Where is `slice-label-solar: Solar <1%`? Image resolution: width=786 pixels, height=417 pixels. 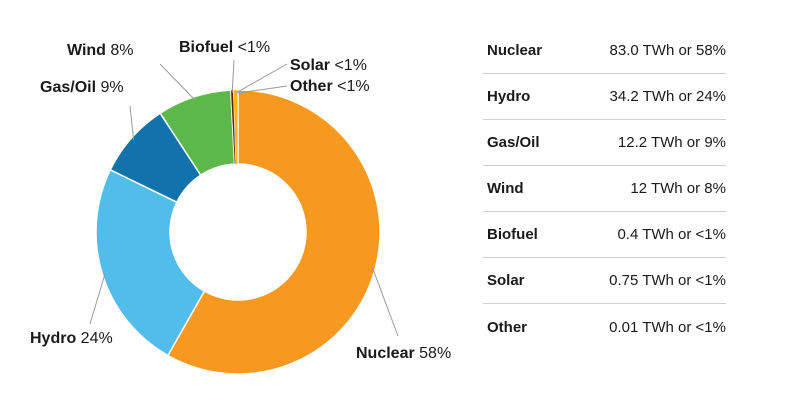
slice-label-solar: Solar <1% is located at coordinates (328, 65).